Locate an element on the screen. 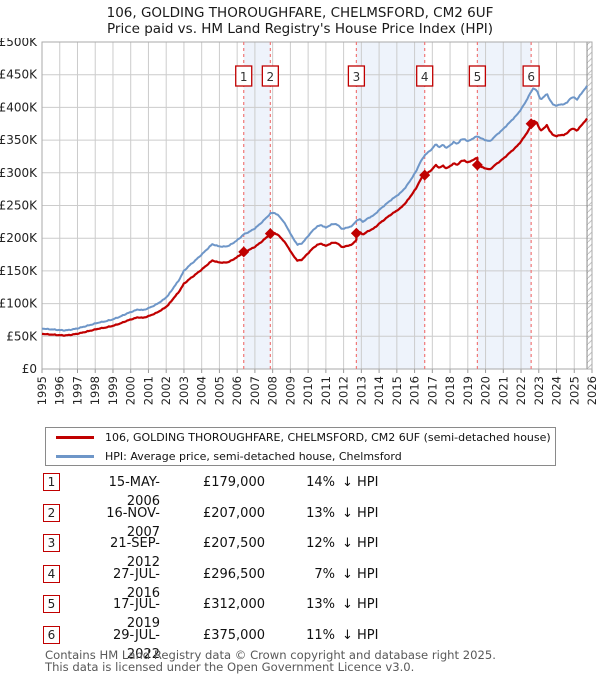 The image size is (600, 680). table-row: 4 27-JUL-2016 £296,500 7% ↓ HPI is located at coordinates (321, 582).